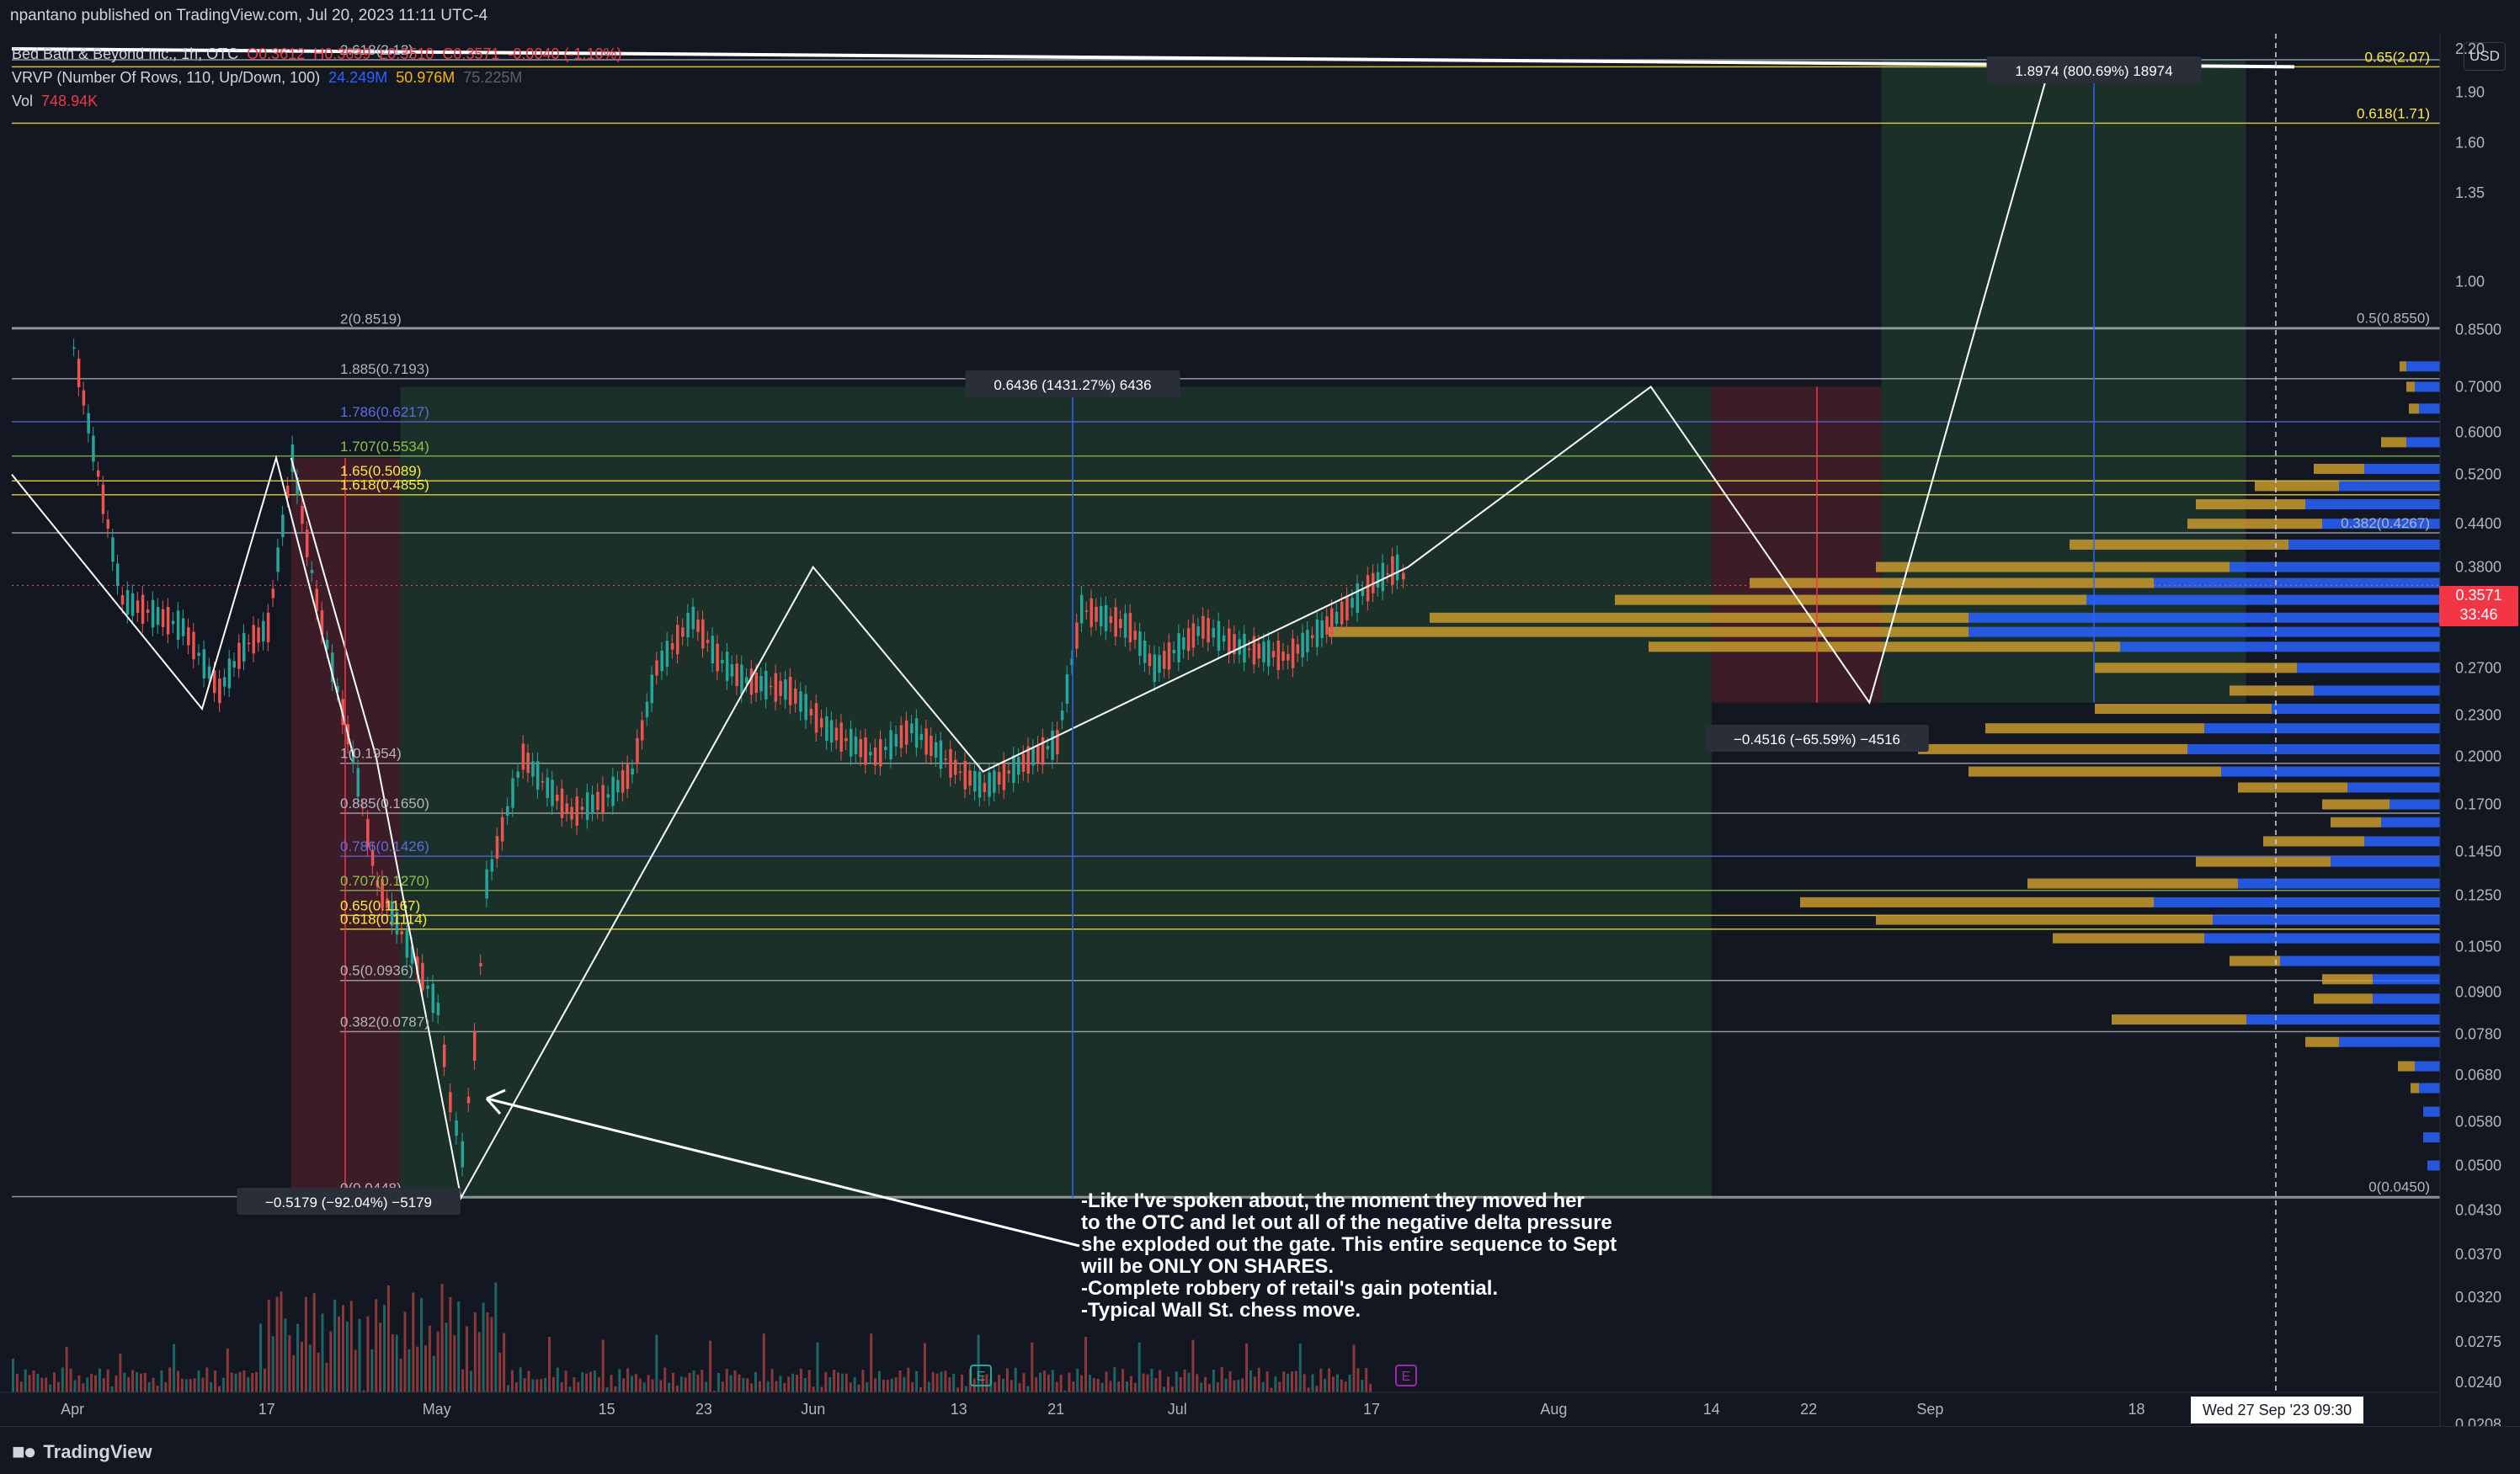 The height and width of the screenshot is (1474, 2520). I want to click on y-tick-label: 0.0240, so click(2478, 1382).